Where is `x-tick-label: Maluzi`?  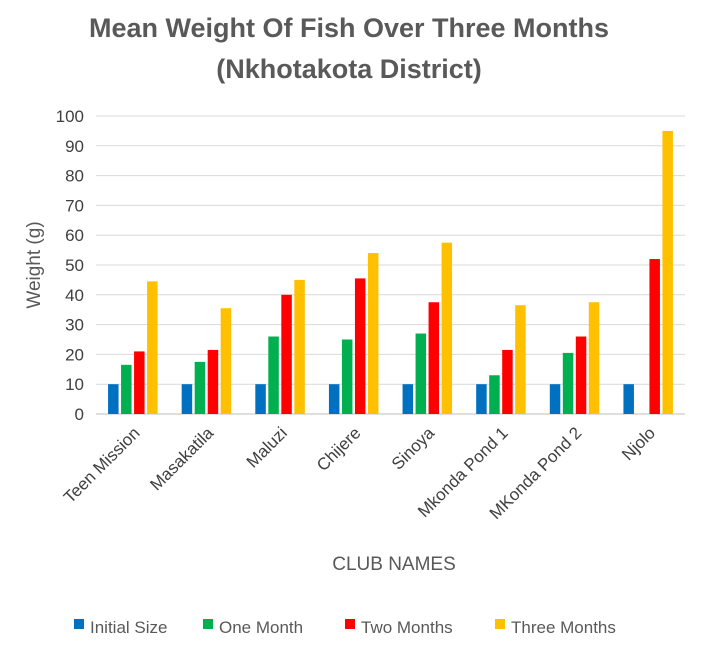 x-tick-label: Maluzi is located at coordinates (267, 447).